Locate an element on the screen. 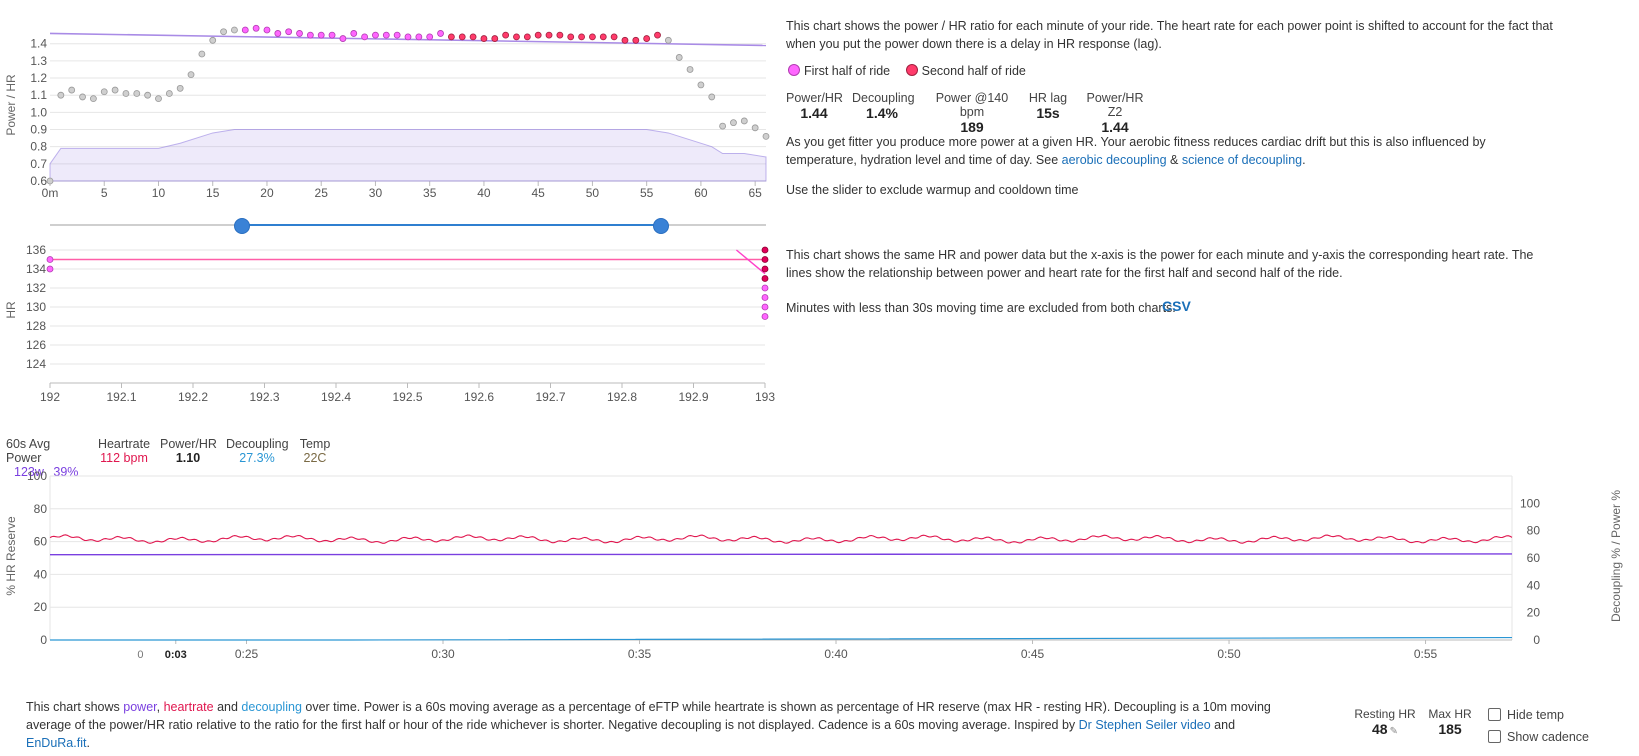 This screenshot has height=756, width=1639. x-tick-label: 193 is located at coordinates (765, 397).